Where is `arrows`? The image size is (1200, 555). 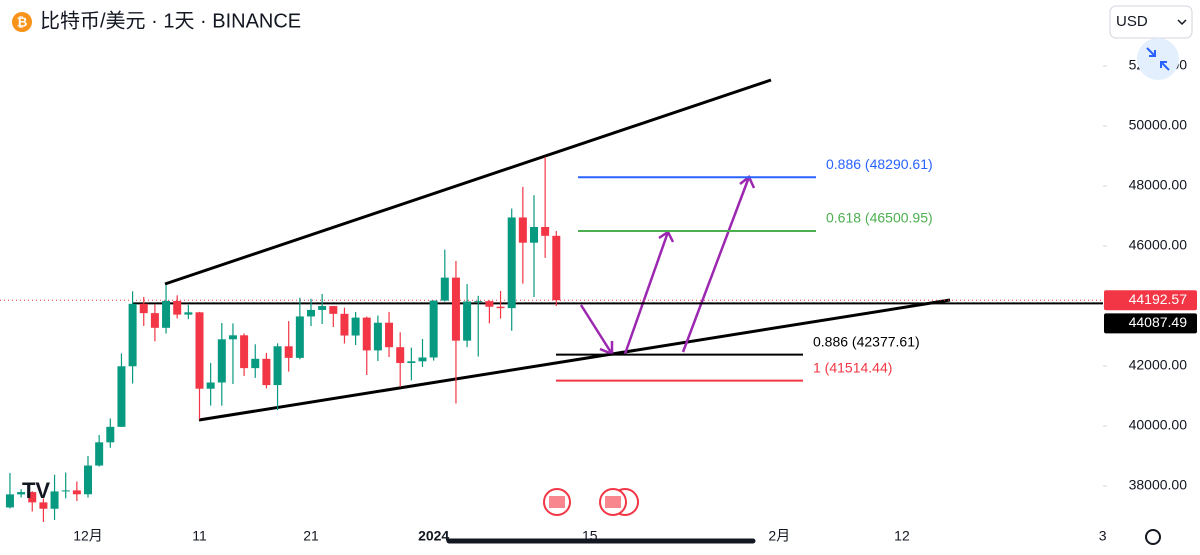 arrows is located at coordinates (667, 265).